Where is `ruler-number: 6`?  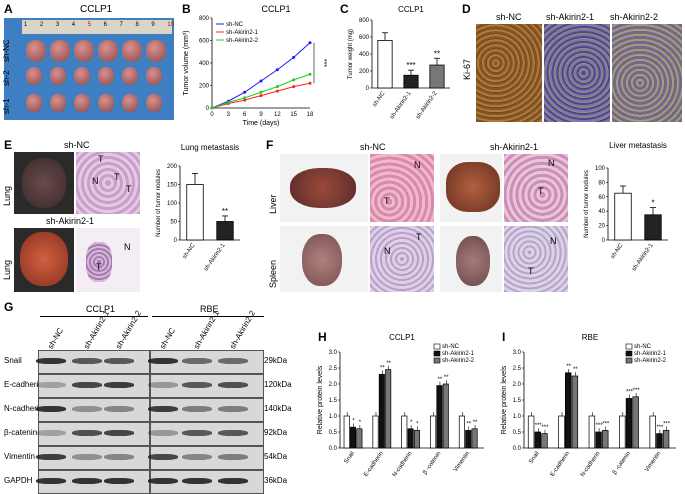
ruler-number: 6 is located at coordinates (105, 25).